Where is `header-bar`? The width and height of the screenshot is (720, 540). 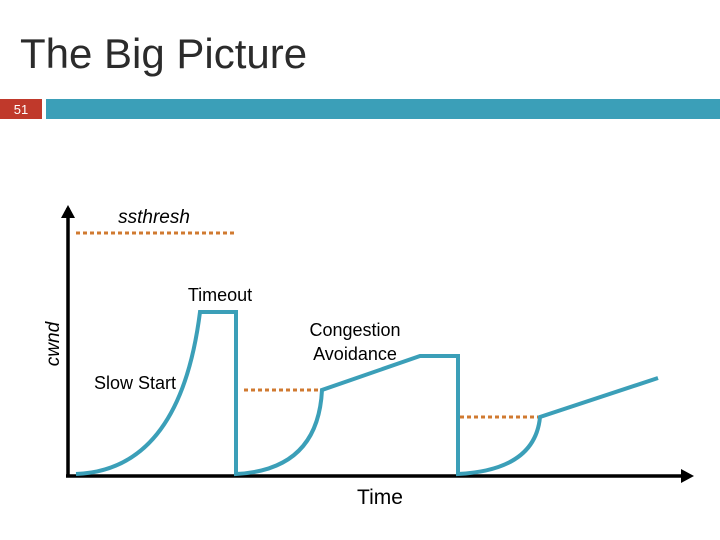
header-bar is located at coordinates (383, 109).